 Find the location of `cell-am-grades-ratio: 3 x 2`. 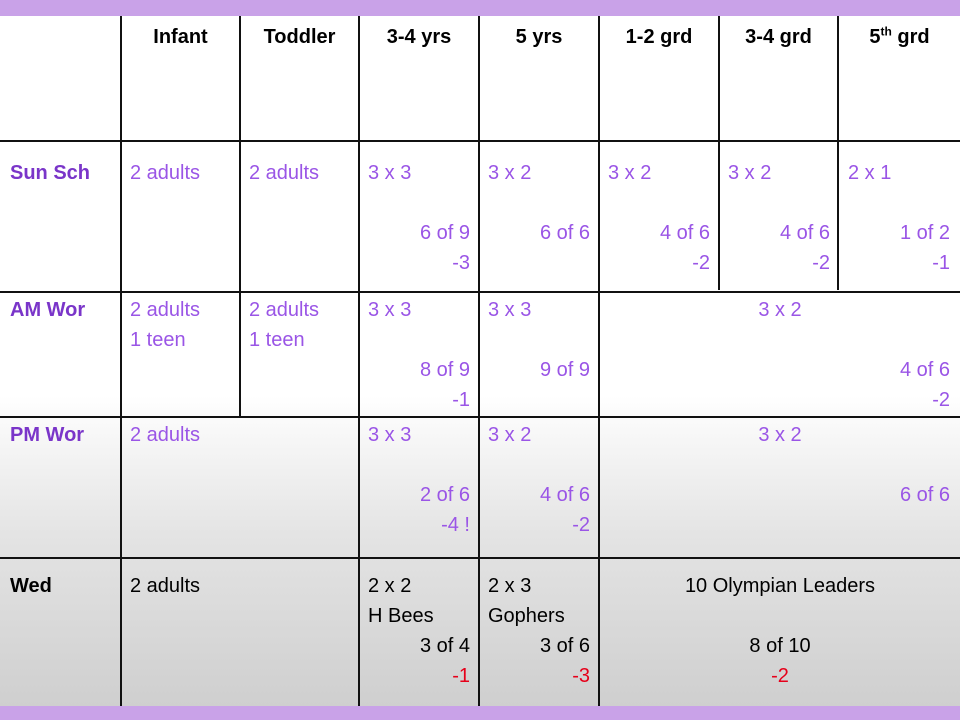

cell-am-grades-ratio: 3 x 2 is located at coordinates (780, 310).